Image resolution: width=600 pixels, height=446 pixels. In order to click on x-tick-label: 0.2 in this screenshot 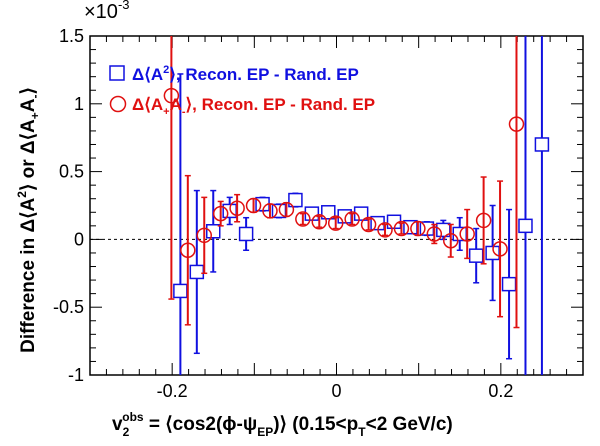, I will do `click(500, 391)`.